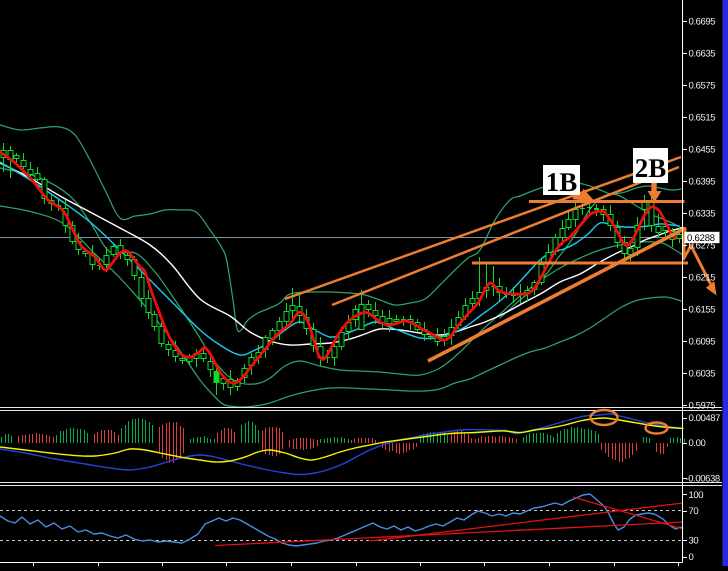 Image resolution: width=728 pixels, height=571 pixels. Describe the element at coordinates (702, 374) in the screenshot. I see `svg-text: 0.6035` at that location.